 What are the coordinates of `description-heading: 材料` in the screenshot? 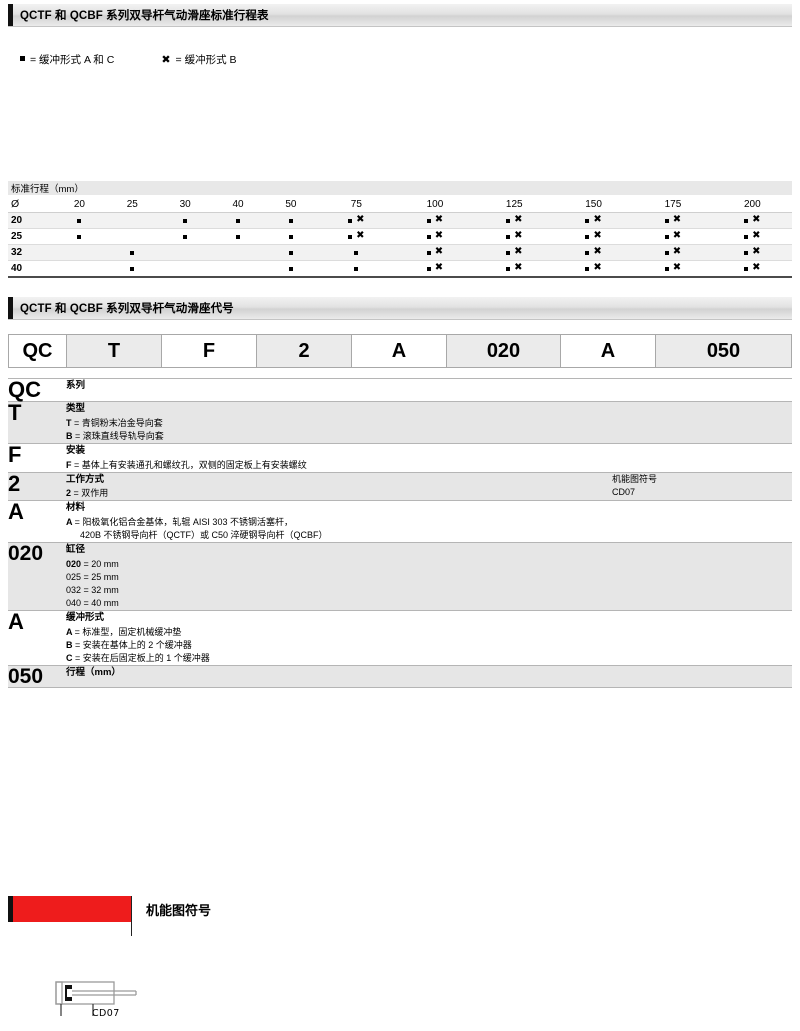 It's located at (76, 508).